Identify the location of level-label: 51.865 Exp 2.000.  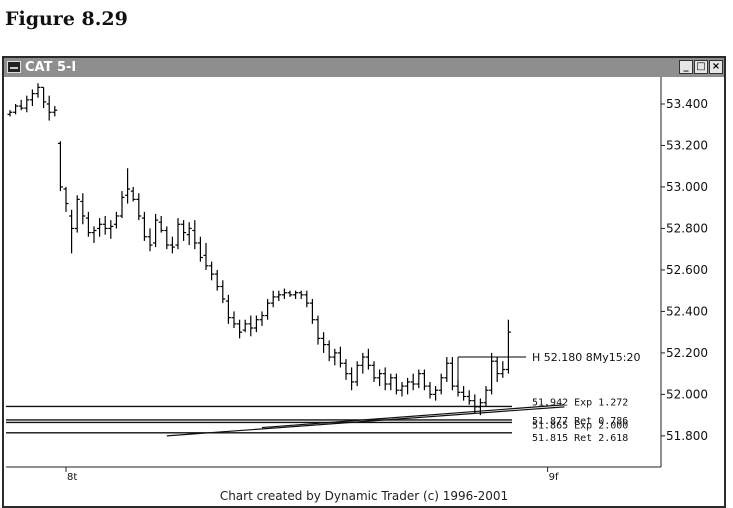
(580, 425).